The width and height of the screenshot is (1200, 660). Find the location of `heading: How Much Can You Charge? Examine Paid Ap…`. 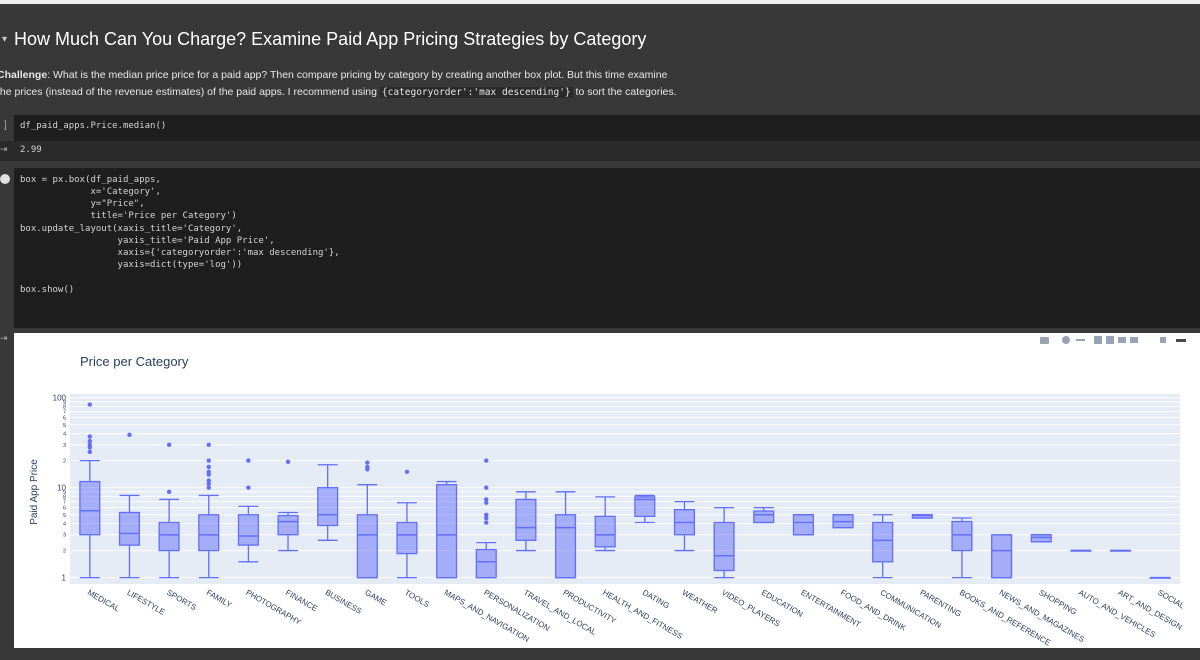

heading: How Much Can You Charge? Examine Paid Ap… is located at coordinates (330, 39).